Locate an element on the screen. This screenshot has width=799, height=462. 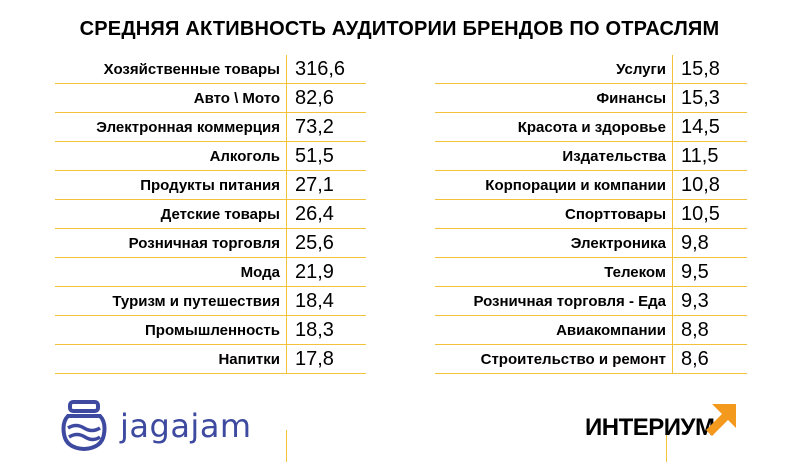
row-label: Промышленность is located at coordinates (212, 330).